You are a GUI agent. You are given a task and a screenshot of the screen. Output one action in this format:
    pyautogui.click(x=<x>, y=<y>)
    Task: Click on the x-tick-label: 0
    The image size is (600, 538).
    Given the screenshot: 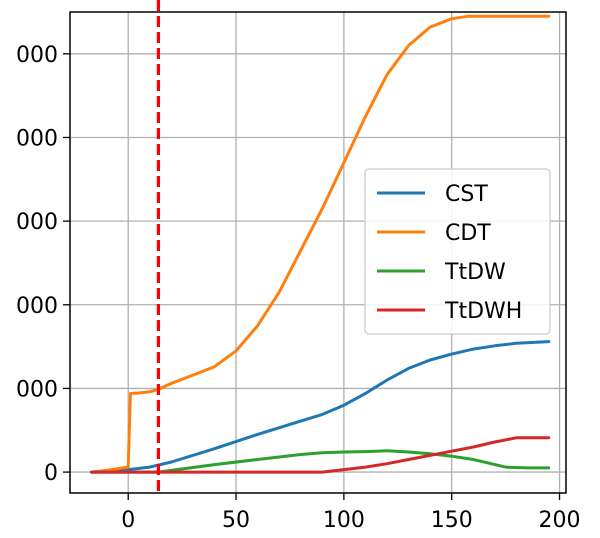 What is the action you would take?
    pyautogui.click(x=128, y=520)
    